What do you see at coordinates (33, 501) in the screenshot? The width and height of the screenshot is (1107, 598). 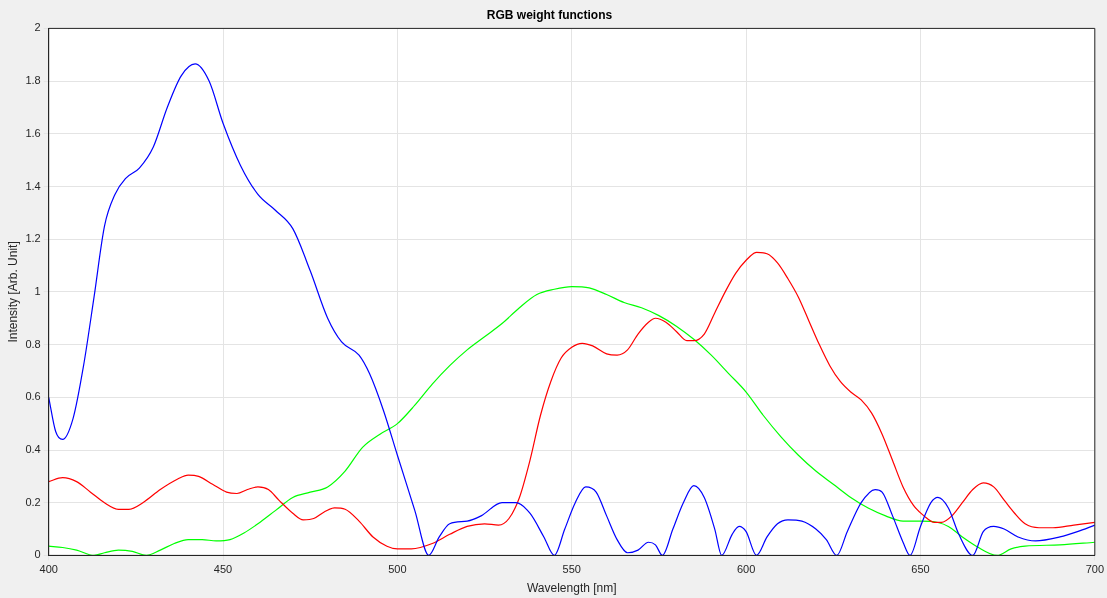 I see `y-tick-label: 0.2` at bounding box center [33, 501].